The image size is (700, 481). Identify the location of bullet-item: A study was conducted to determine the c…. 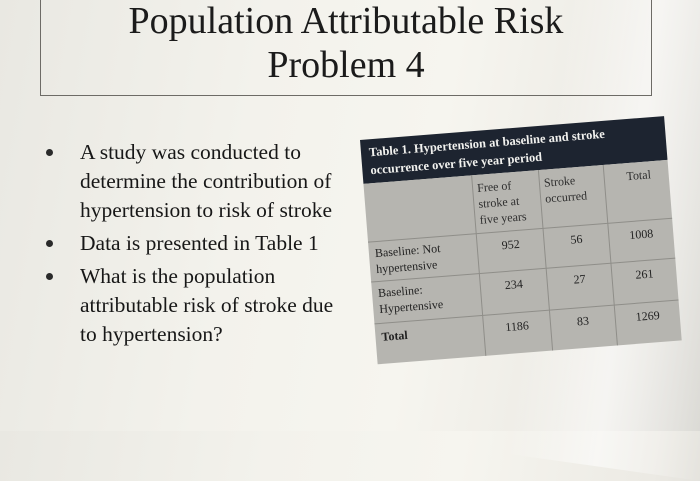
(196, 181).